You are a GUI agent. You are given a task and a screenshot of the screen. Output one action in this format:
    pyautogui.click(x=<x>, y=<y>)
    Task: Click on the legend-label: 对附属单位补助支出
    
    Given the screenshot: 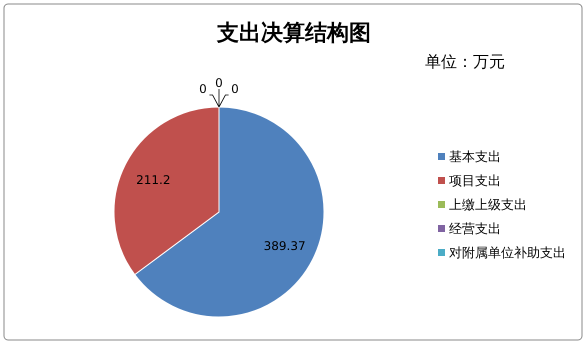 What is the action you would take?
    pyautogui.click(x=507, y=253)
    